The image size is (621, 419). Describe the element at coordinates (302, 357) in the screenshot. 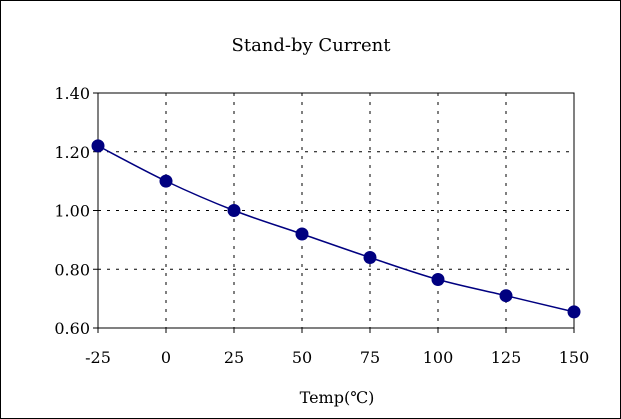

I see `x-tick-label: 50` at that location.